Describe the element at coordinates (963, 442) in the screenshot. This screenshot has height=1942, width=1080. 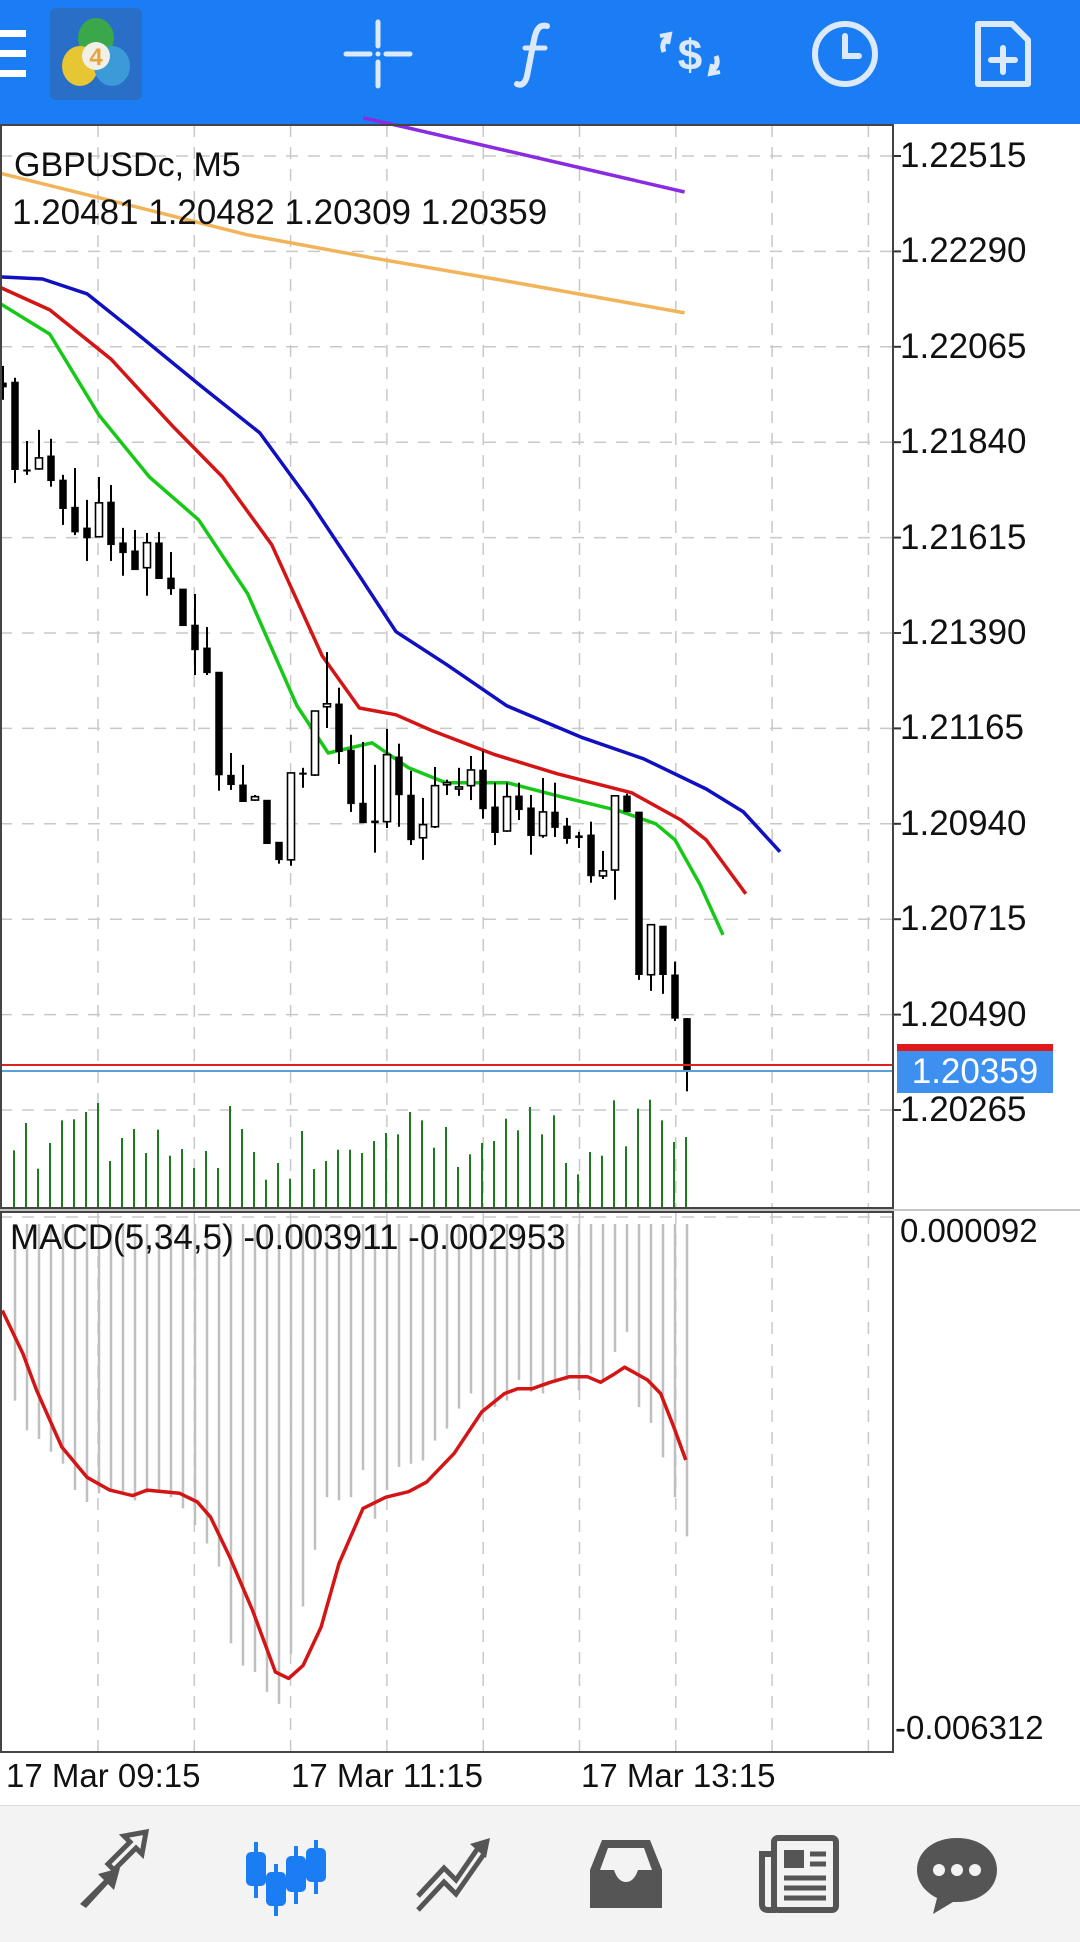
I see `price-axis-label: 1.21840` at that location.